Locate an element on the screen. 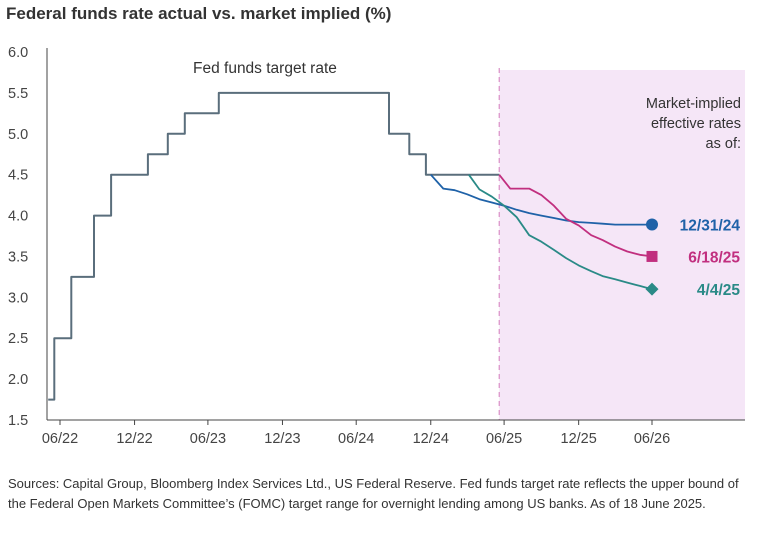  series-label: 12/31/24 is located at coordinates (710, 226).